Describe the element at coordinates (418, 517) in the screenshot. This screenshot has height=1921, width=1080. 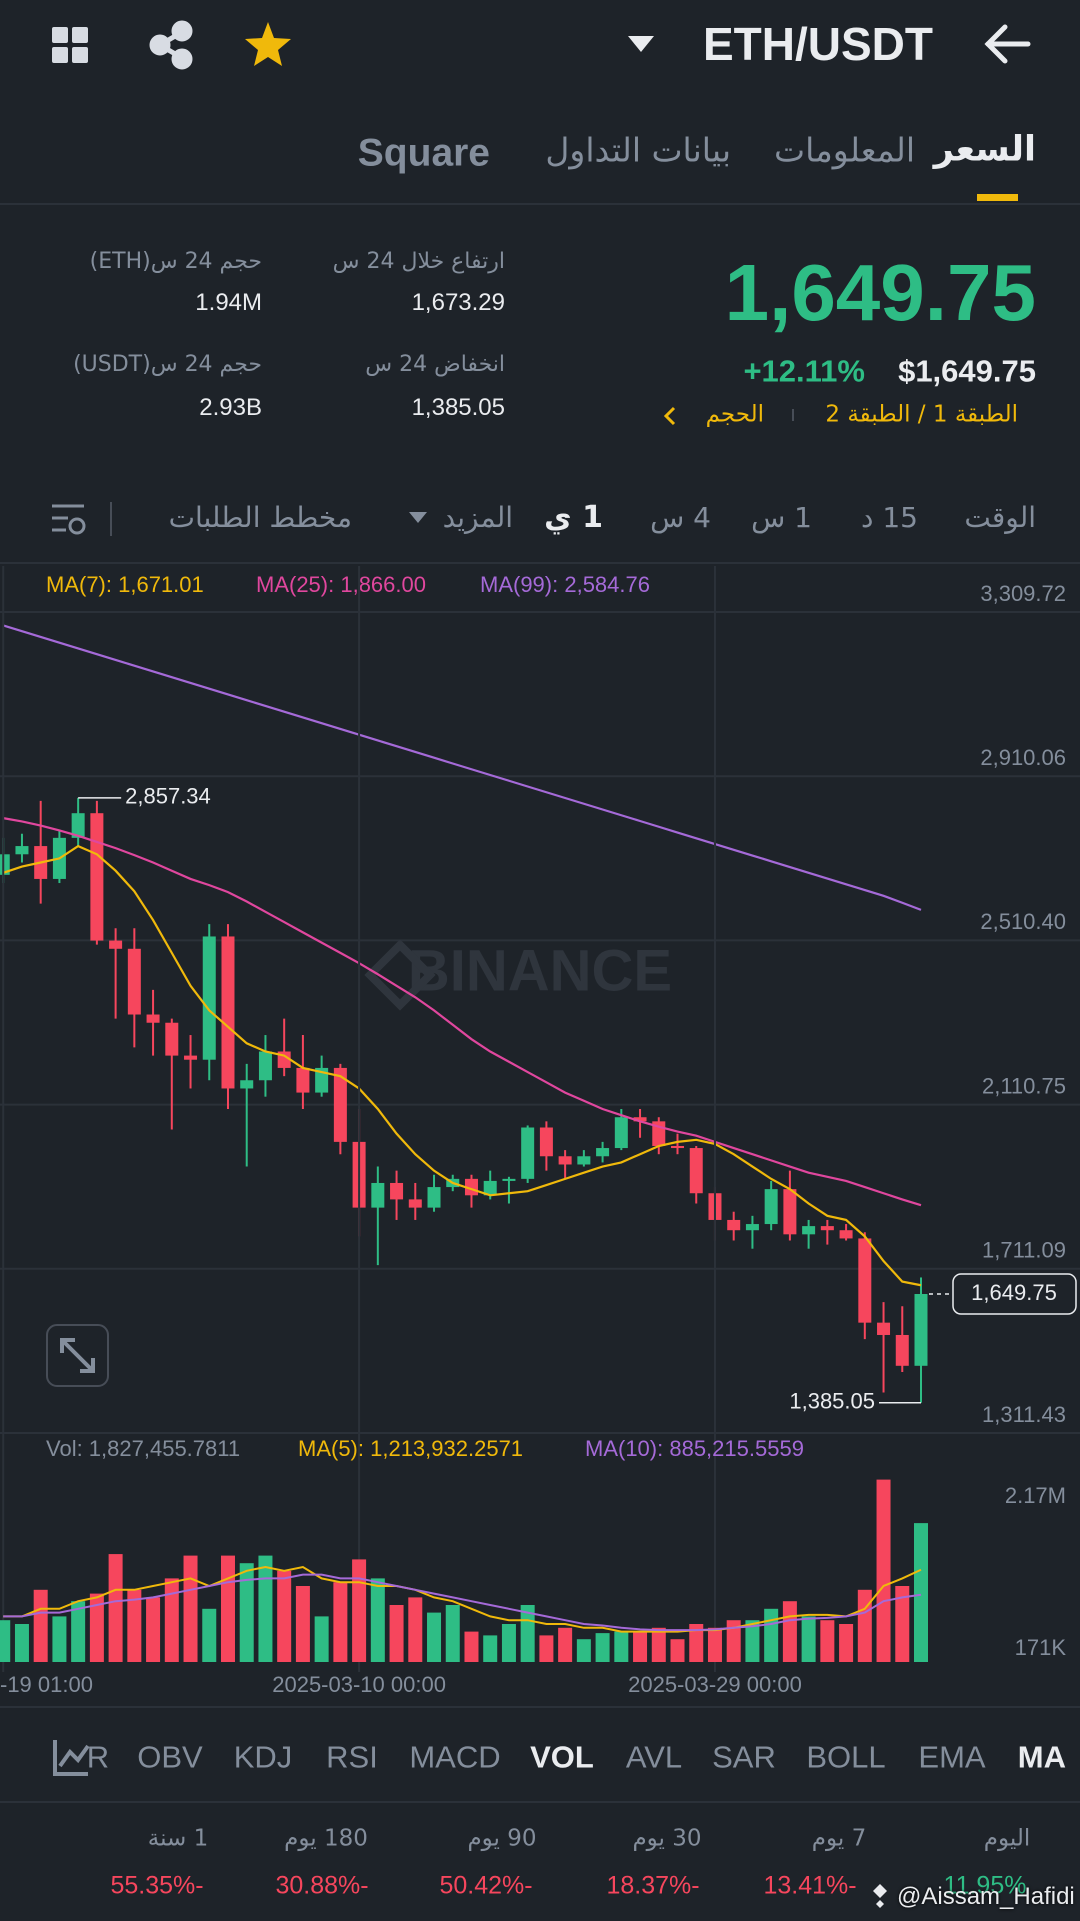
I see `more-dropdown-icon` at that location.